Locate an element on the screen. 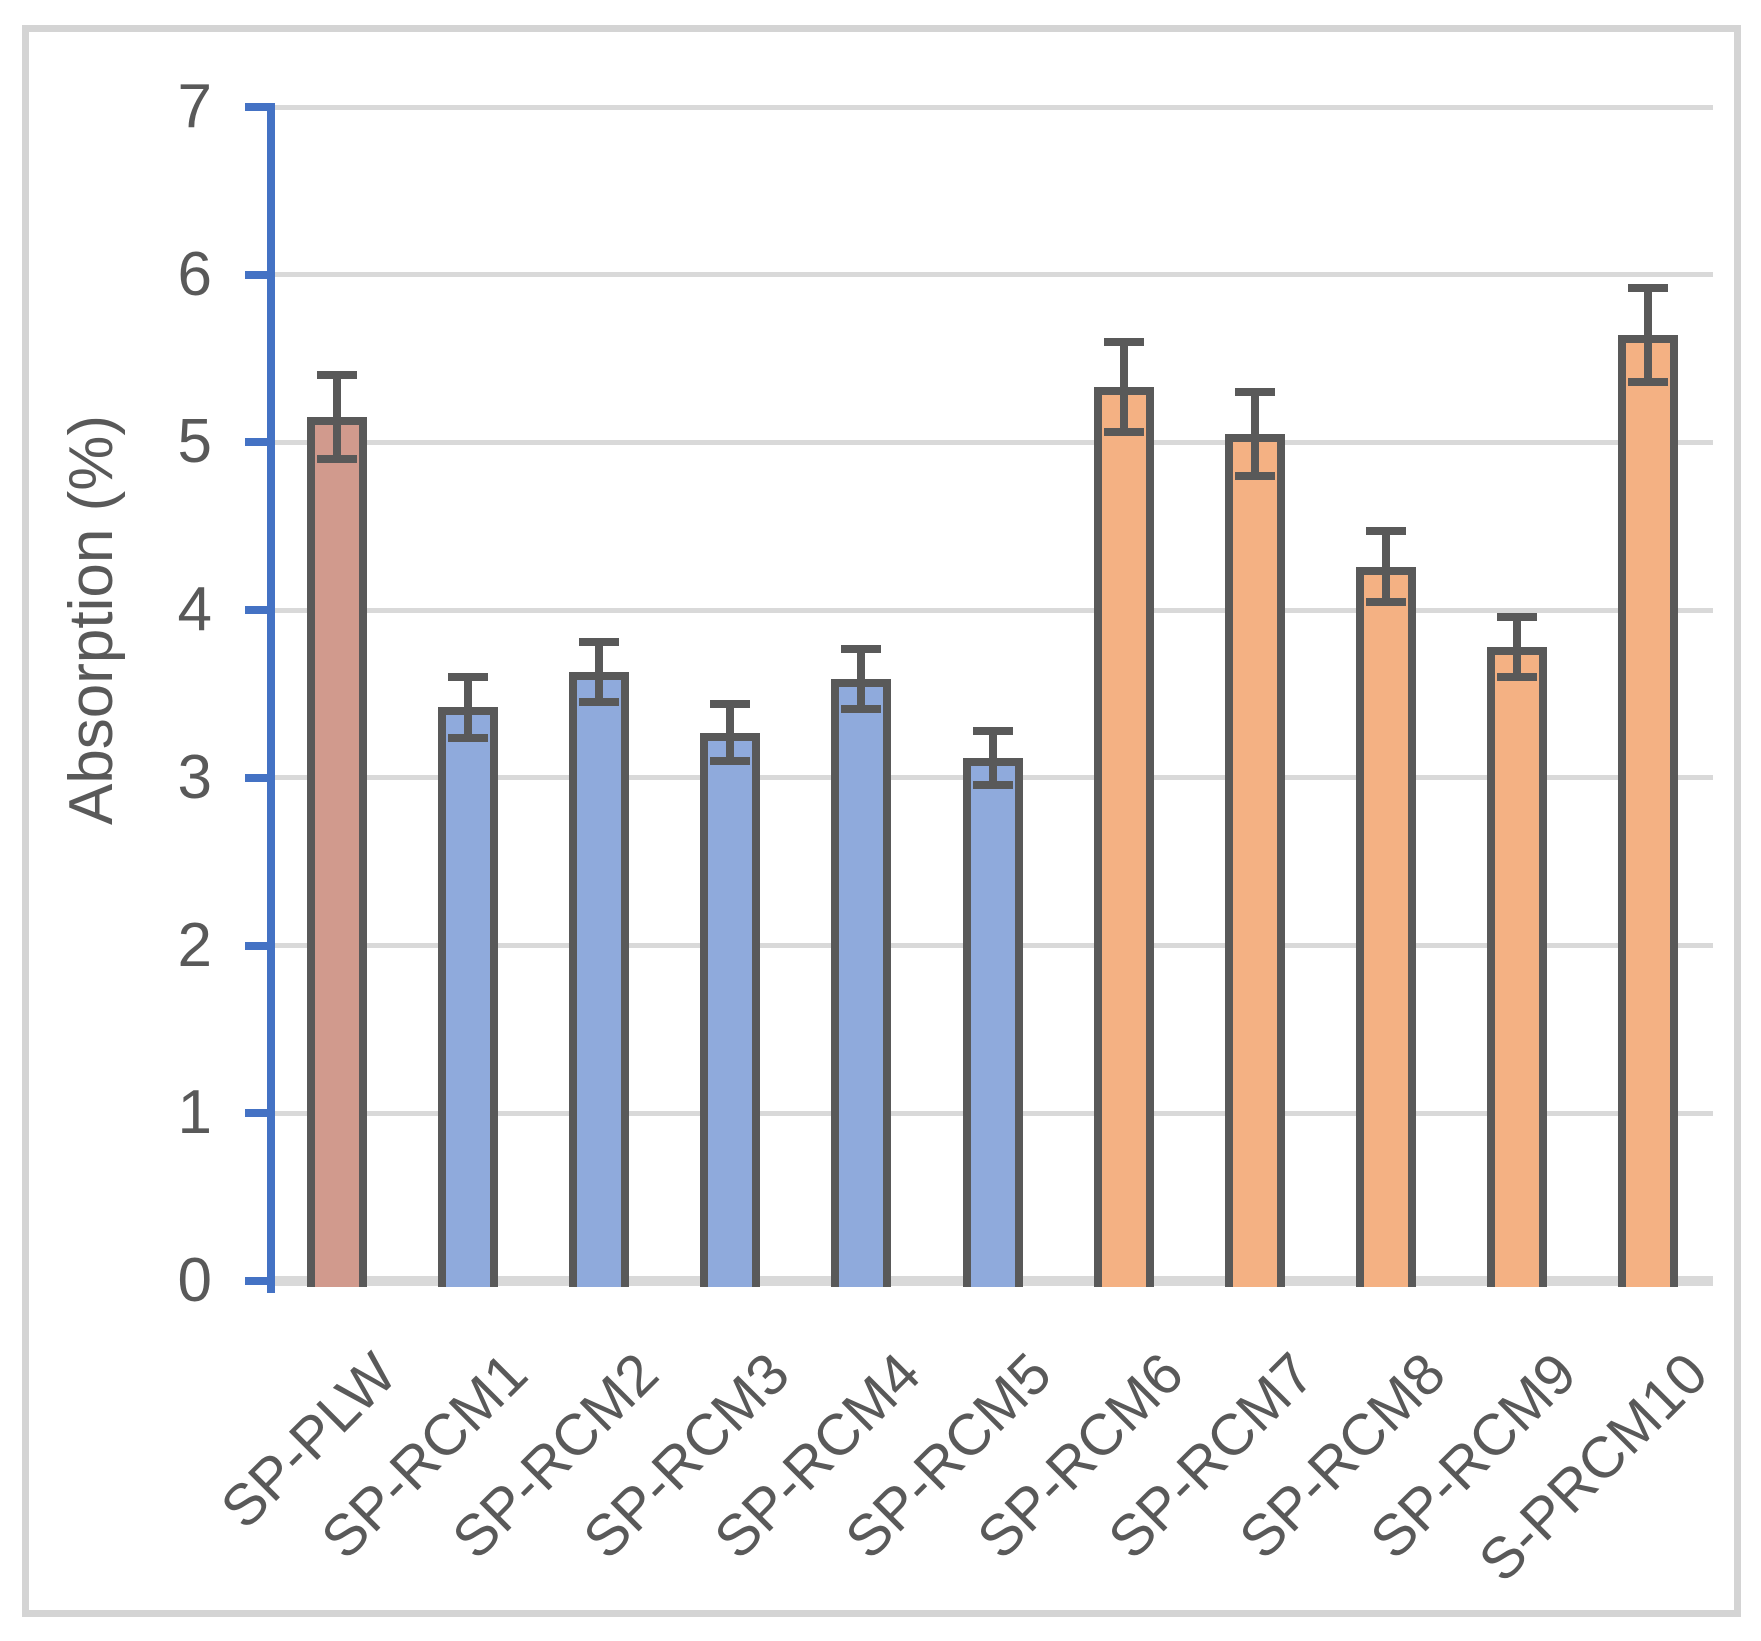 The image size is (1761, 1641). bar-sp-rcm6 is located at coordinates (1123, 837).